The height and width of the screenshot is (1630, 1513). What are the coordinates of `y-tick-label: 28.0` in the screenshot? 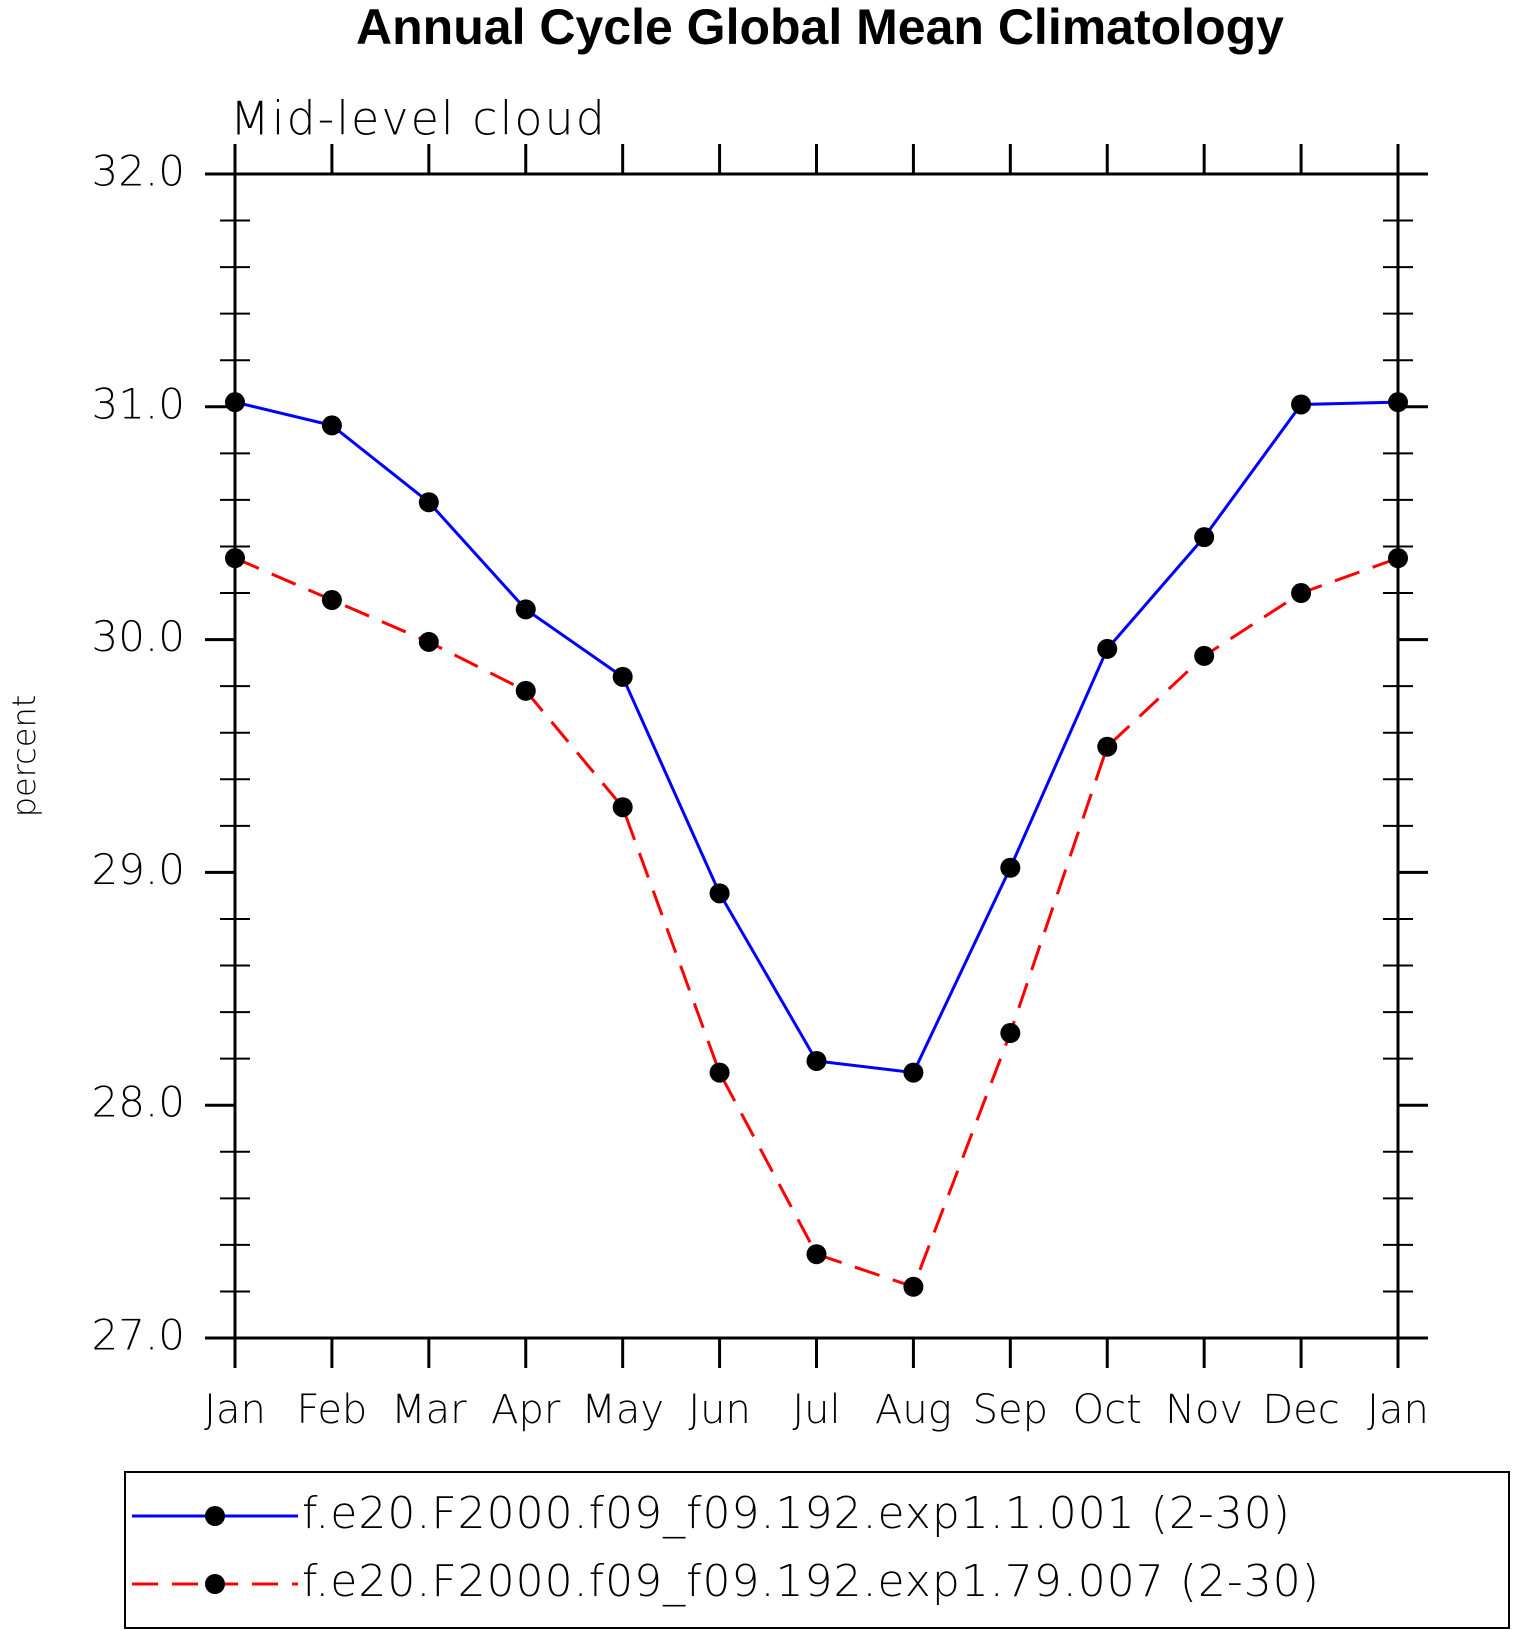 It's located at (138, 1102).